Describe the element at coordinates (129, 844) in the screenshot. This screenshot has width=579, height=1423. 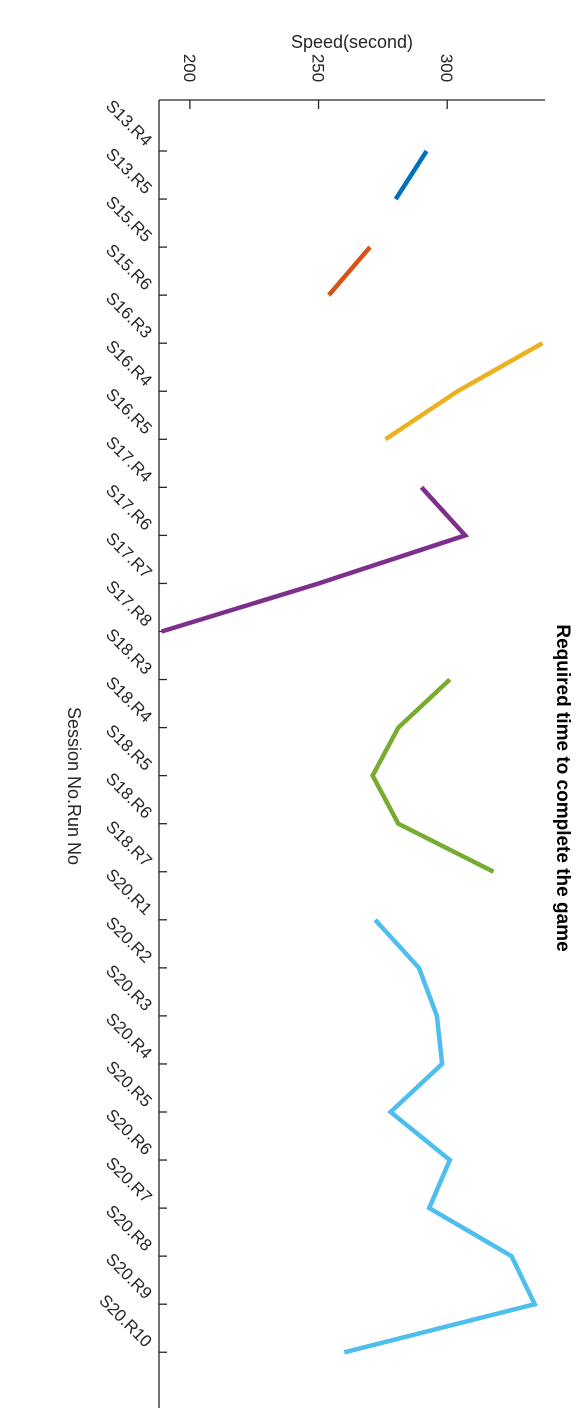
I see `category-tick-label: S18.R7` at that location.